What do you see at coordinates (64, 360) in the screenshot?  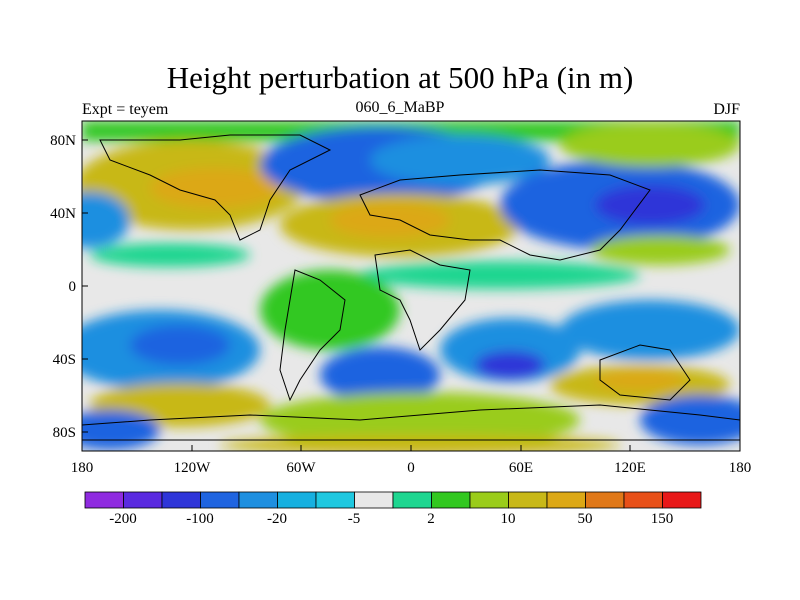 I see `lat-label-40s: 40S` at bounding box center [64, 360].